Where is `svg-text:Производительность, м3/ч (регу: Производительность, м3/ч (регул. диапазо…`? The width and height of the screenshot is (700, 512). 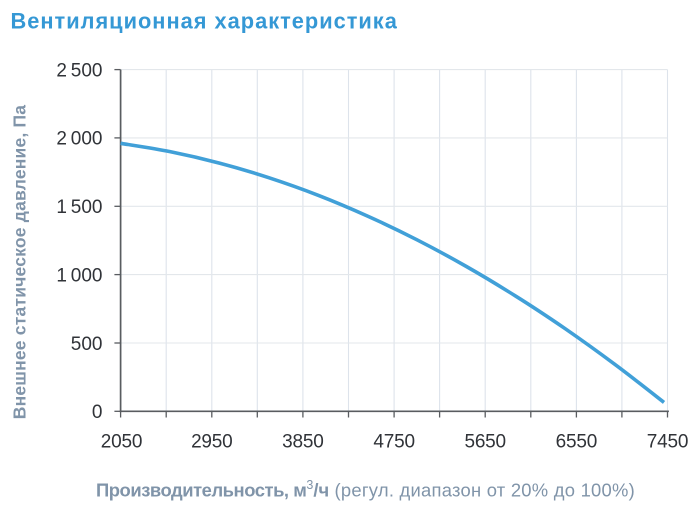
svg-text:Производительность, м3/ч (регу: Производительность, м3/ч (регул. диапазо… is located at coordinates (365, 489).